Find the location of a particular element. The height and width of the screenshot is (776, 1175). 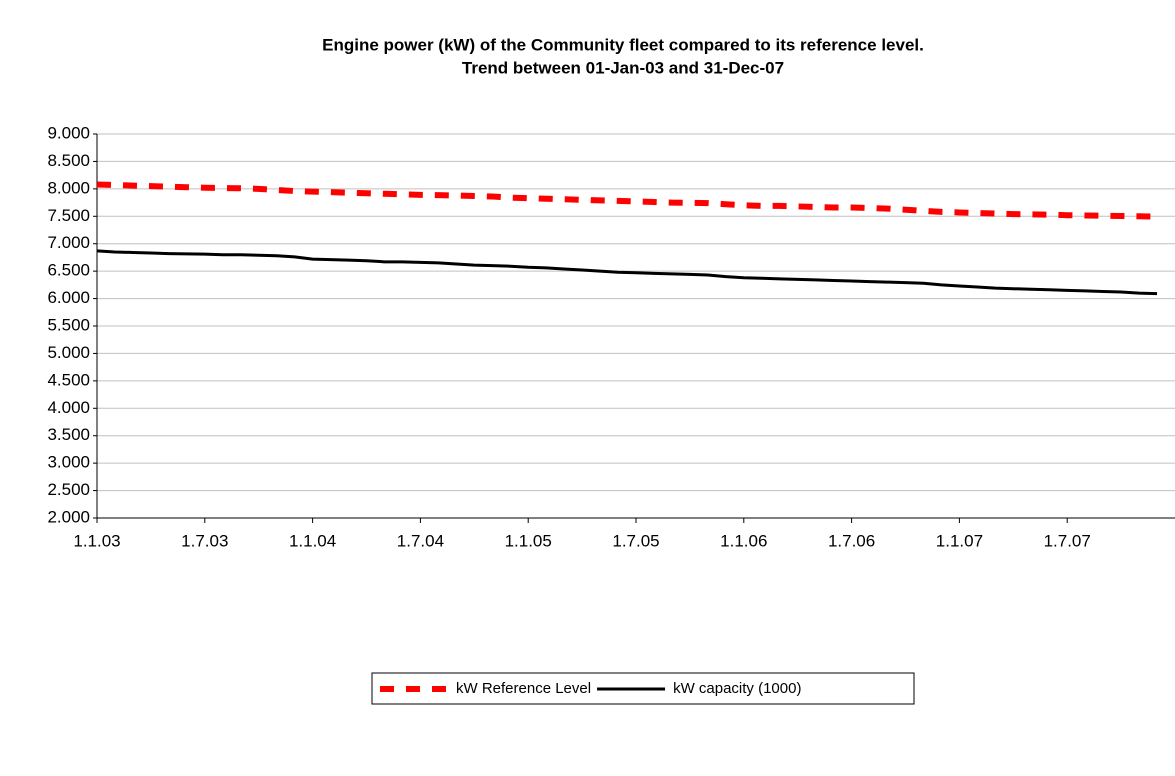

legend-label: kW capacity (1000) is located at coordinates (737, 688).